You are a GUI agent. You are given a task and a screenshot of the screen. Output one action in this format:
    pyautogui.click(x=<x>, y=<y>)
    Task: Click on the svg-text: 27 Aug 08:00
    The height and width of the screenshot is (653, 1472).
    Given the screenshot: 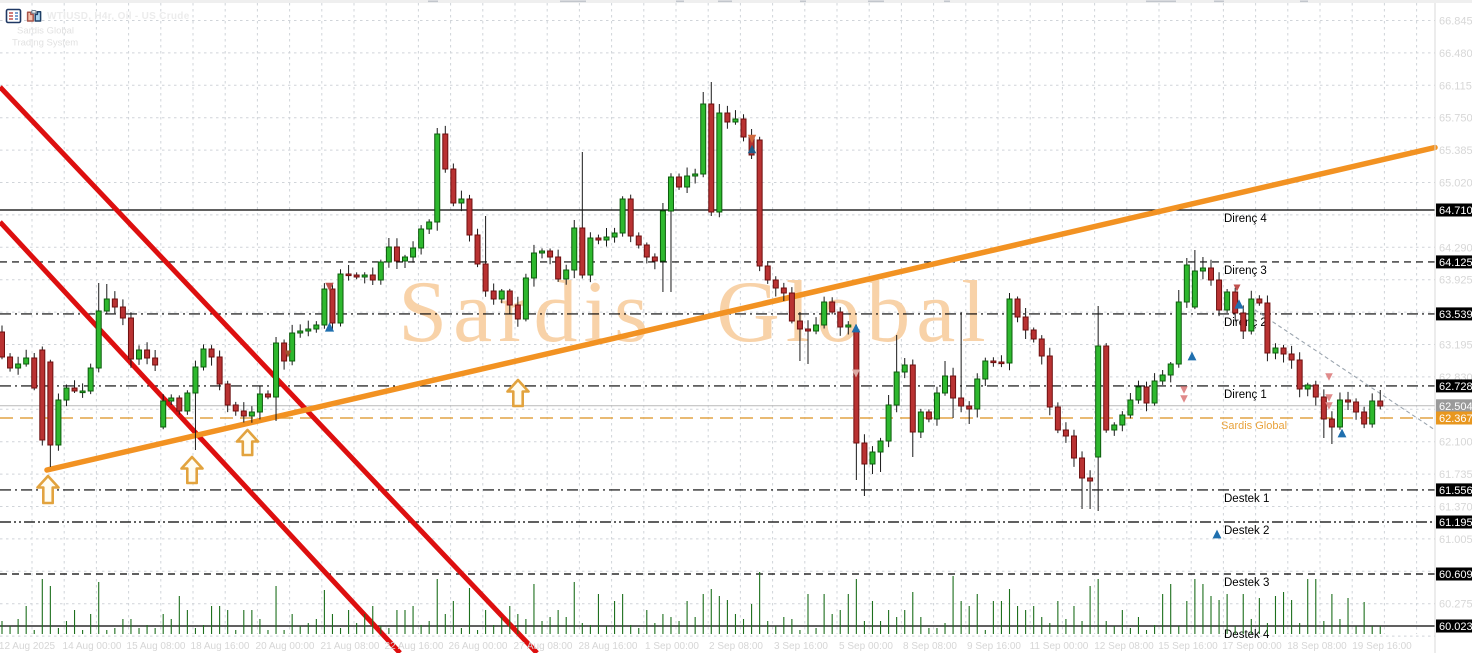 What is the action you would take?
    pyautogui.click(x=543, y=646)
    